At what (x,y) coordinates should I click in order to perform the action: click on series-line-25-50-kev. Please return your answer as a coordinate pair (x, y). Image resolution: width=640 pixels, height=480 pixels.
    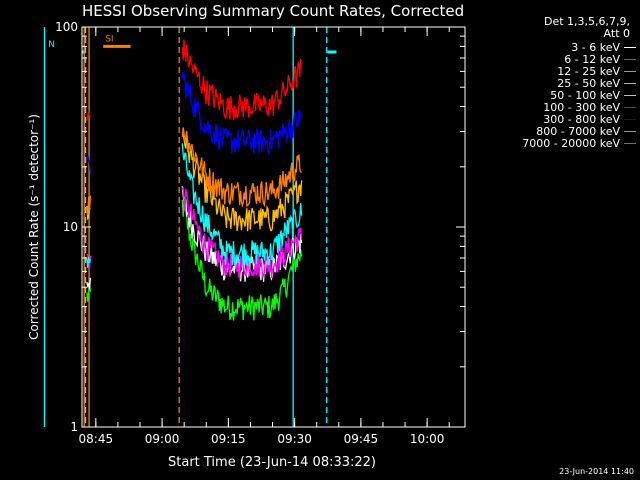
    Looking at the image, I should click on (194, 205).